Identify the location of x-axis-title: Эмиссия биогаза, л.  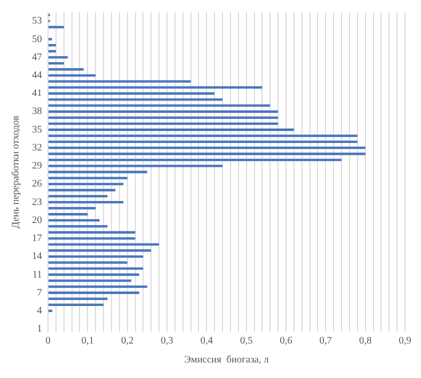
(226, 360).